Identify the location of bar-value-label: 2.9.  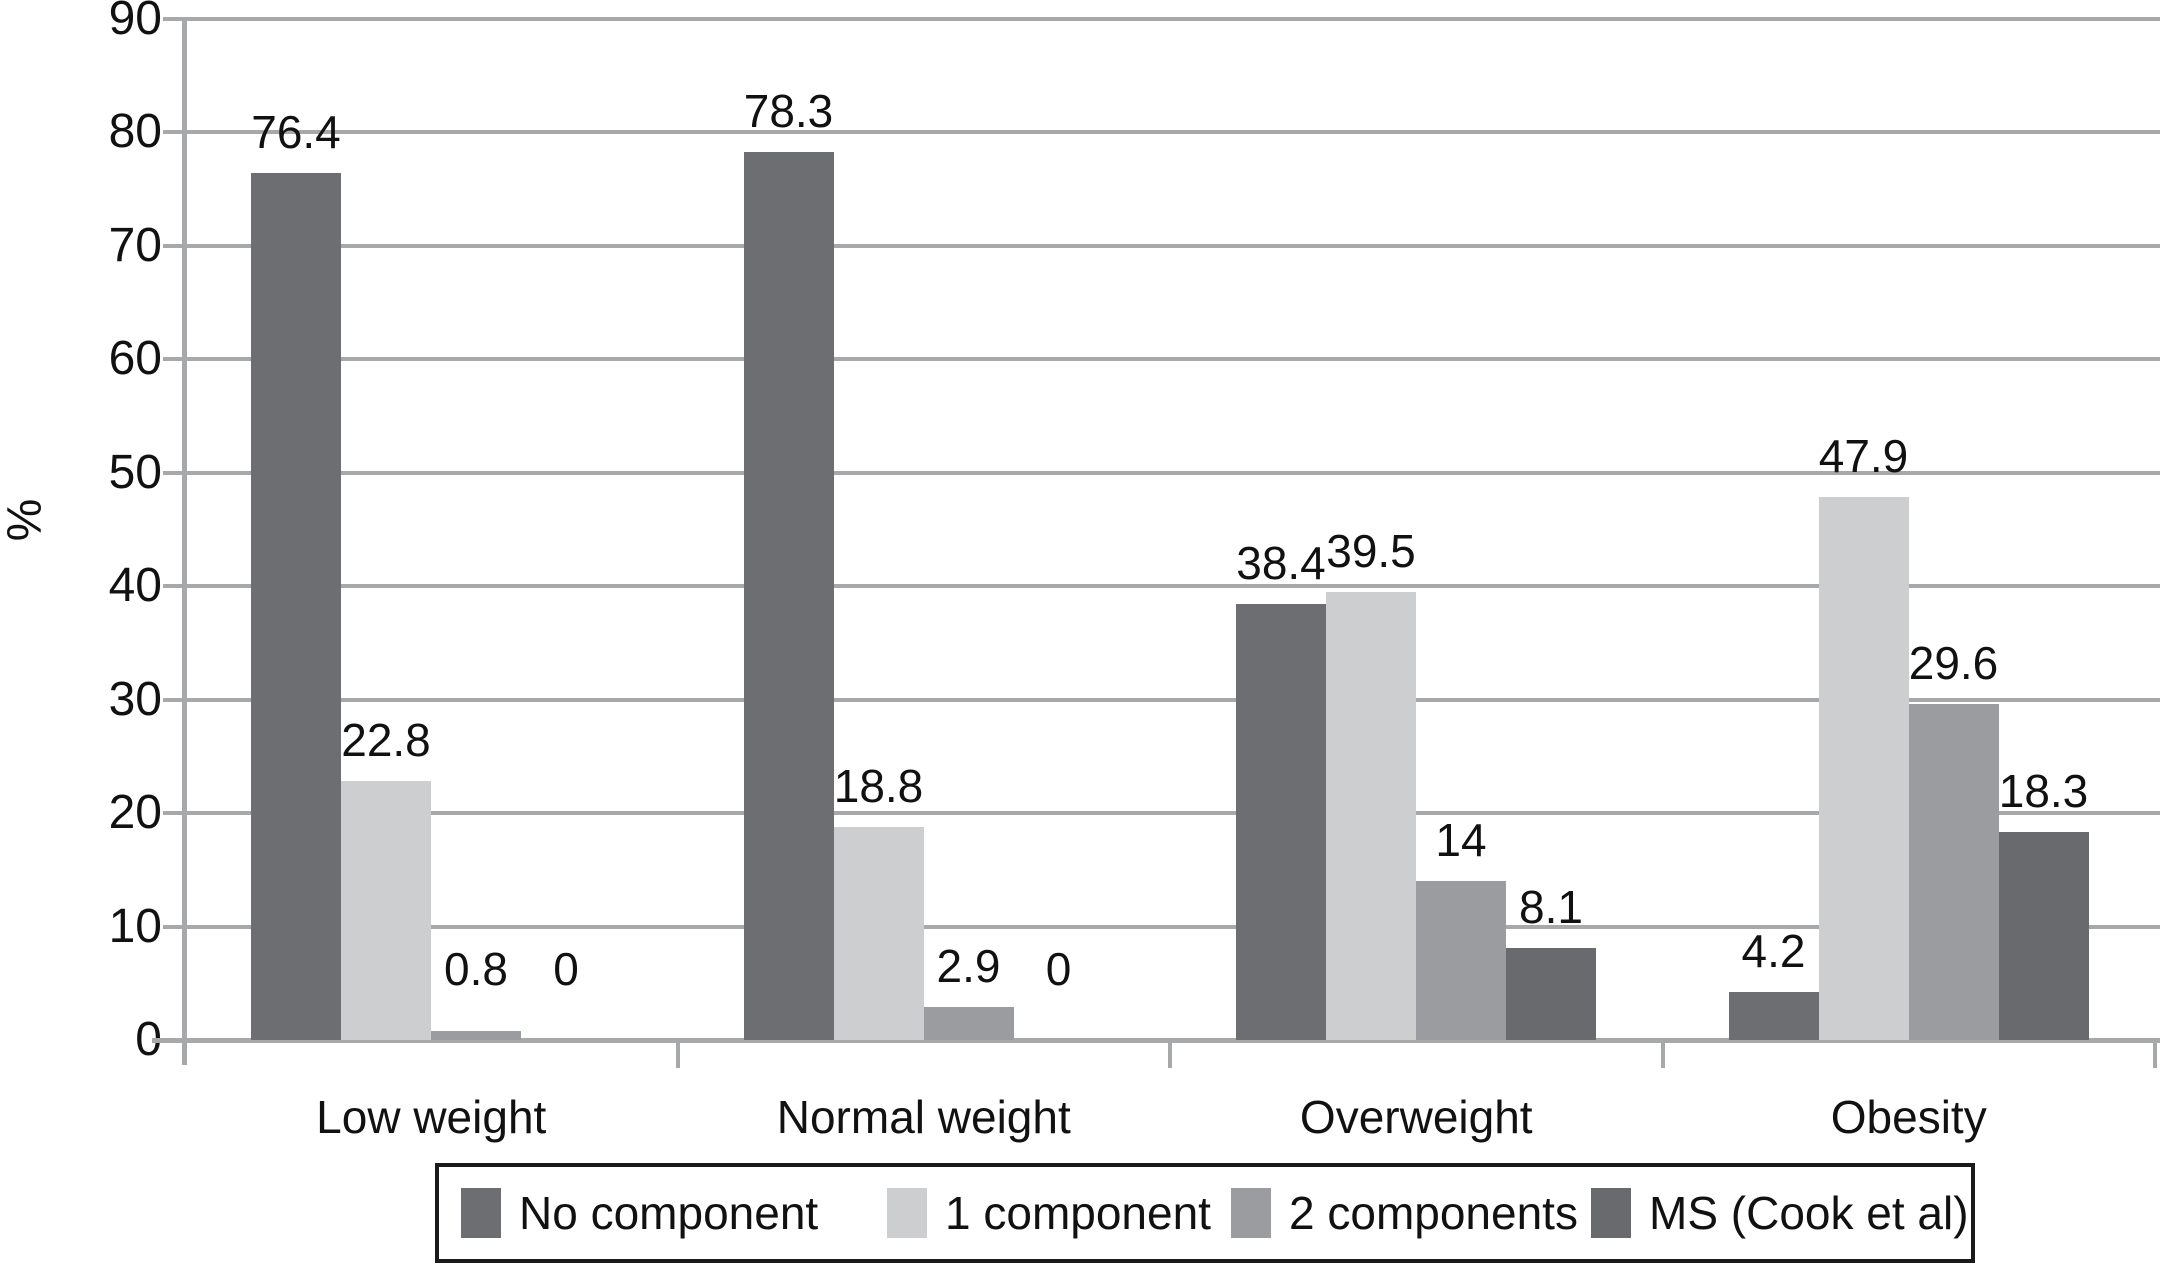
(968, 966).